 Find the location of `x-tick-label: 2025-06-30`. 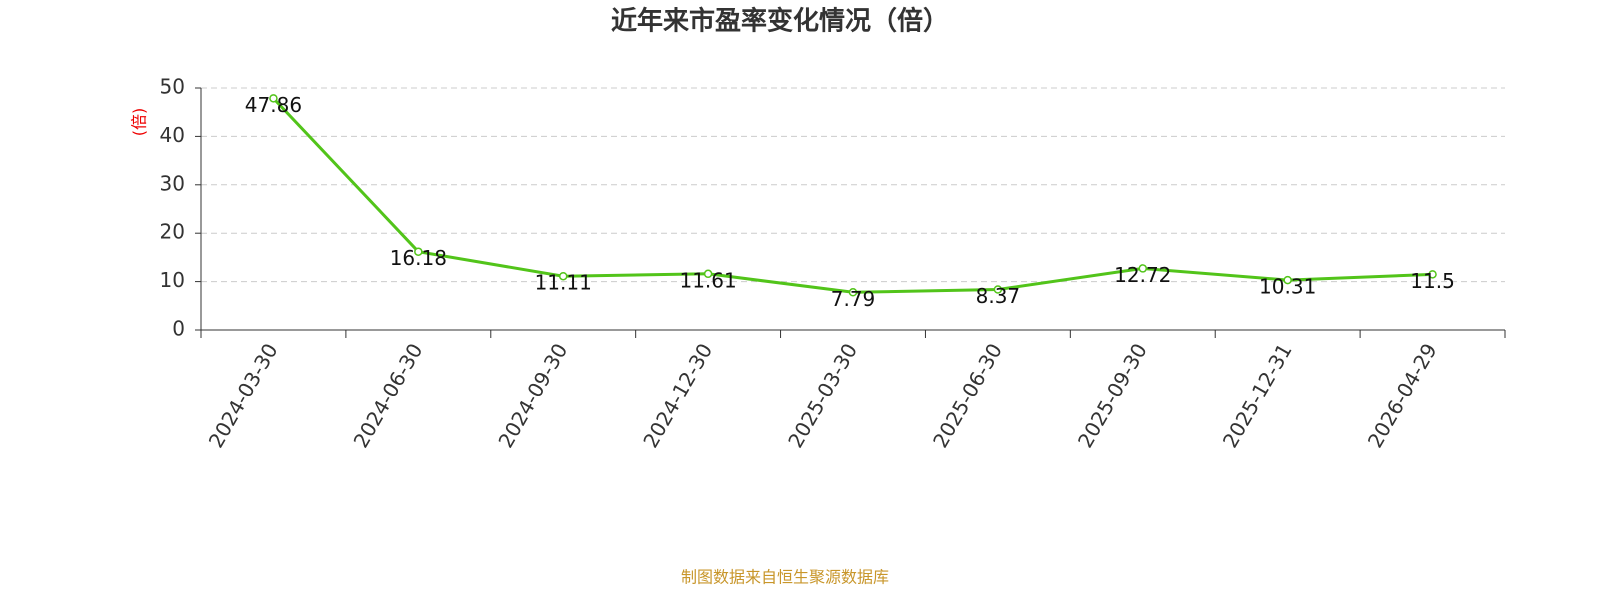

x-tick-label: 2025-06-30 is located at coordinates (967, 395).